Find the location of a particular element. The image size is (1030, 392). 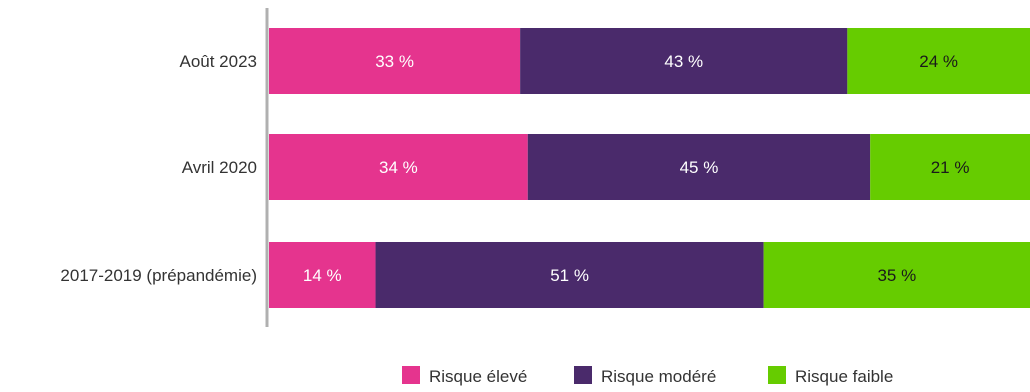

bar-risque-modere-aout-2023 is located at coordinates (684, 61).